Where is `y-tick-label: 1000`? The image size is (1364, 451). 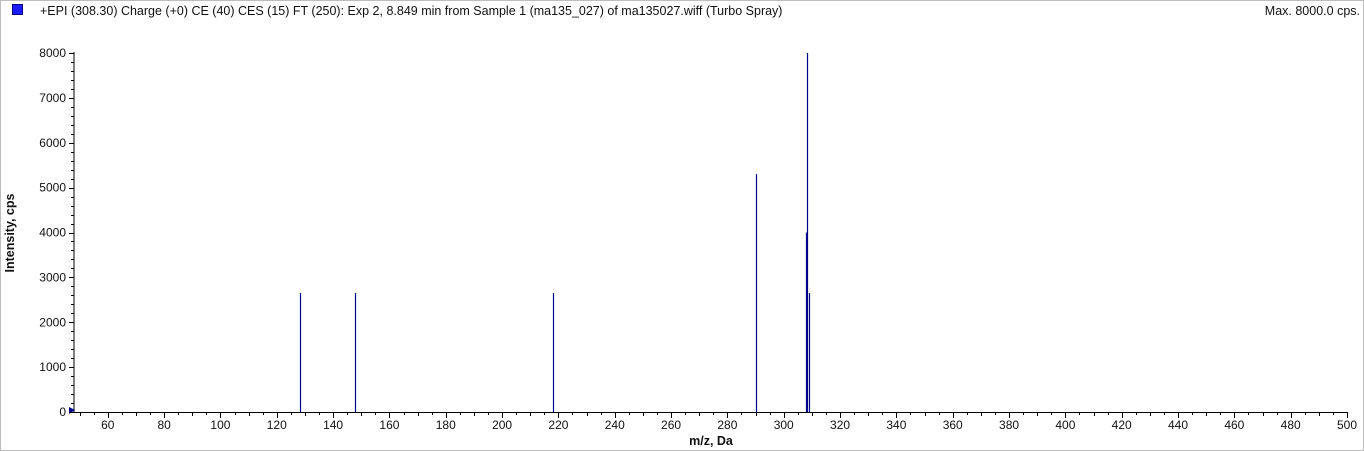
y-tick-label: 1000 is located at coordinates (52, 367).